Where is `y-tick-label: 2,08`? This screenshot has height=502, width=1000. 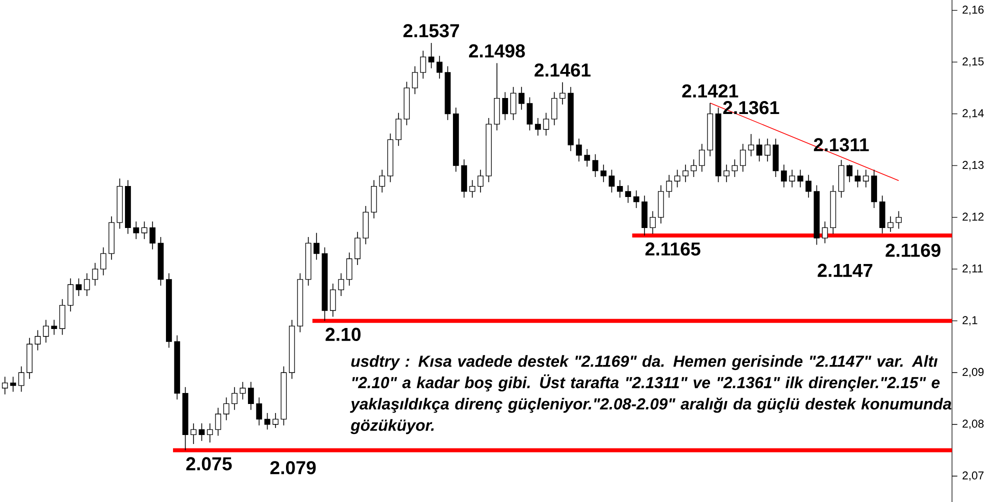
y-tick-label: 2,08 is located at coordinates (973, 425).